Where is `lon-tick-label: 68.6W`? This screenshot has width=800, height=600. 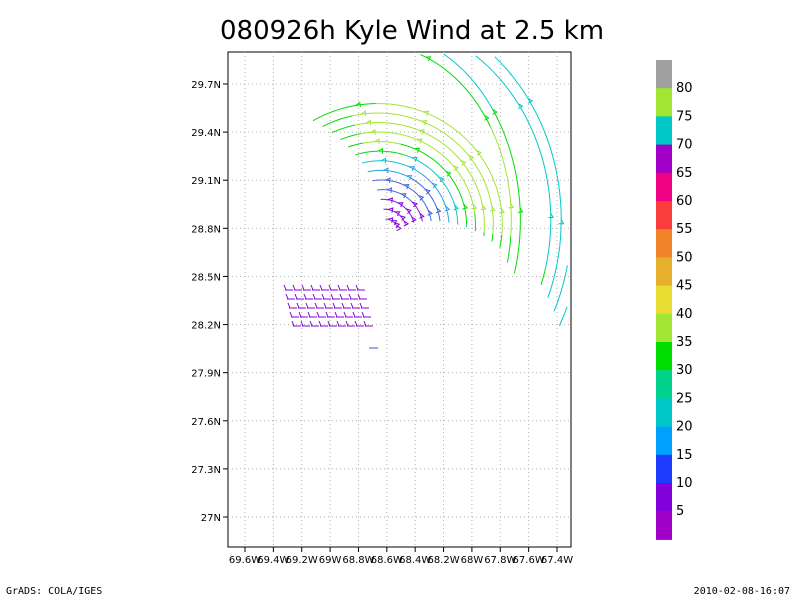
lon-tick-label: 68.6W is located at coordinates (387, 560).